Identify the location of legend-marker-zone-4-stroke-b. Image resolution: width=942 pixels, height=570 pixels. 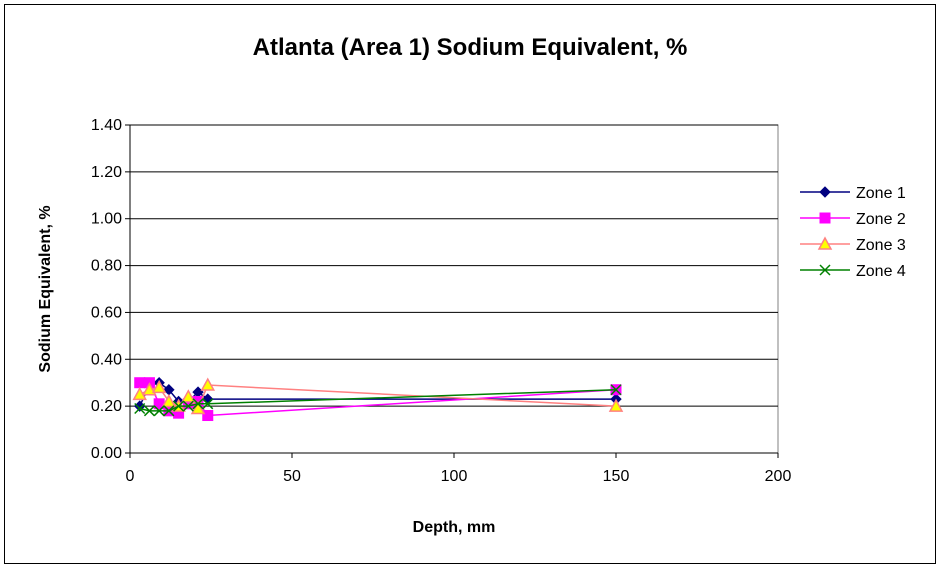
(825, 270).